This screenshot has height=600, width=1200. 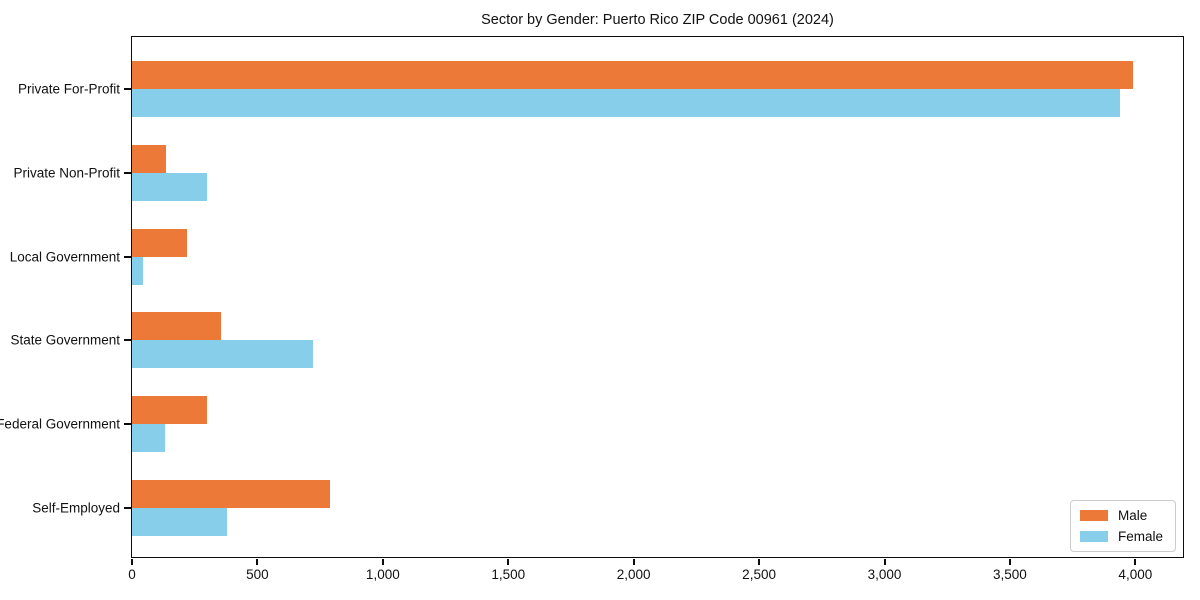 What do you see at coordinates (149, 158) in the screenshot?
I see `bar-male-private-non-profit` at bounding box center [149, 158].